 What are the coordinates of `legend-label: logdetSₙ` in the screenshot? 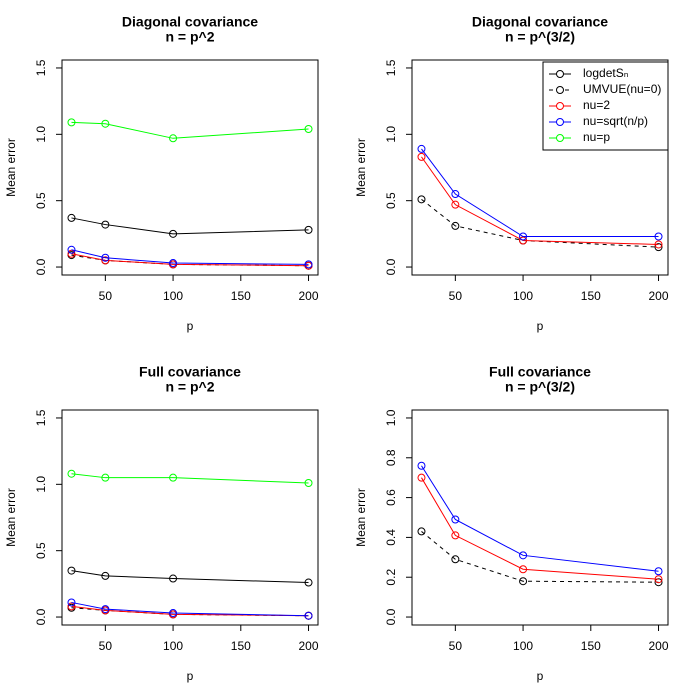 It's located at (606, 73).